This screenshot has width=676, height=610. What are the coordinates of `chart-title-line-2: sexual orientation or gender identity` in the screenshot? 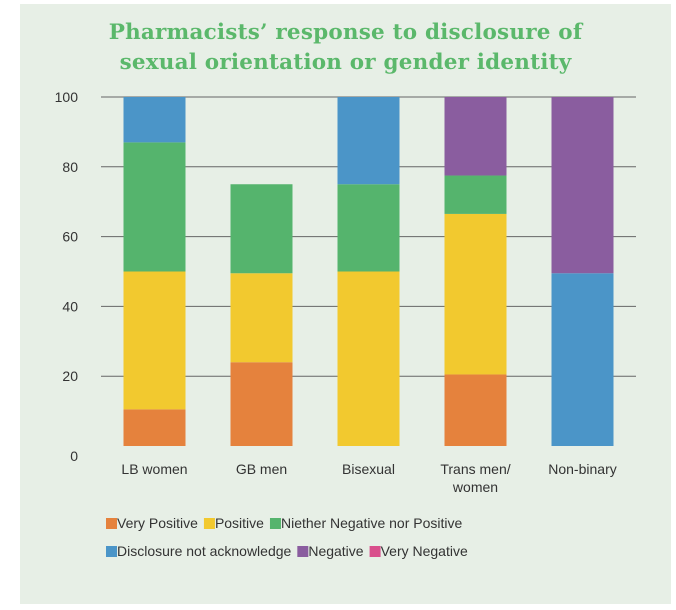 It's located at (345, 62).